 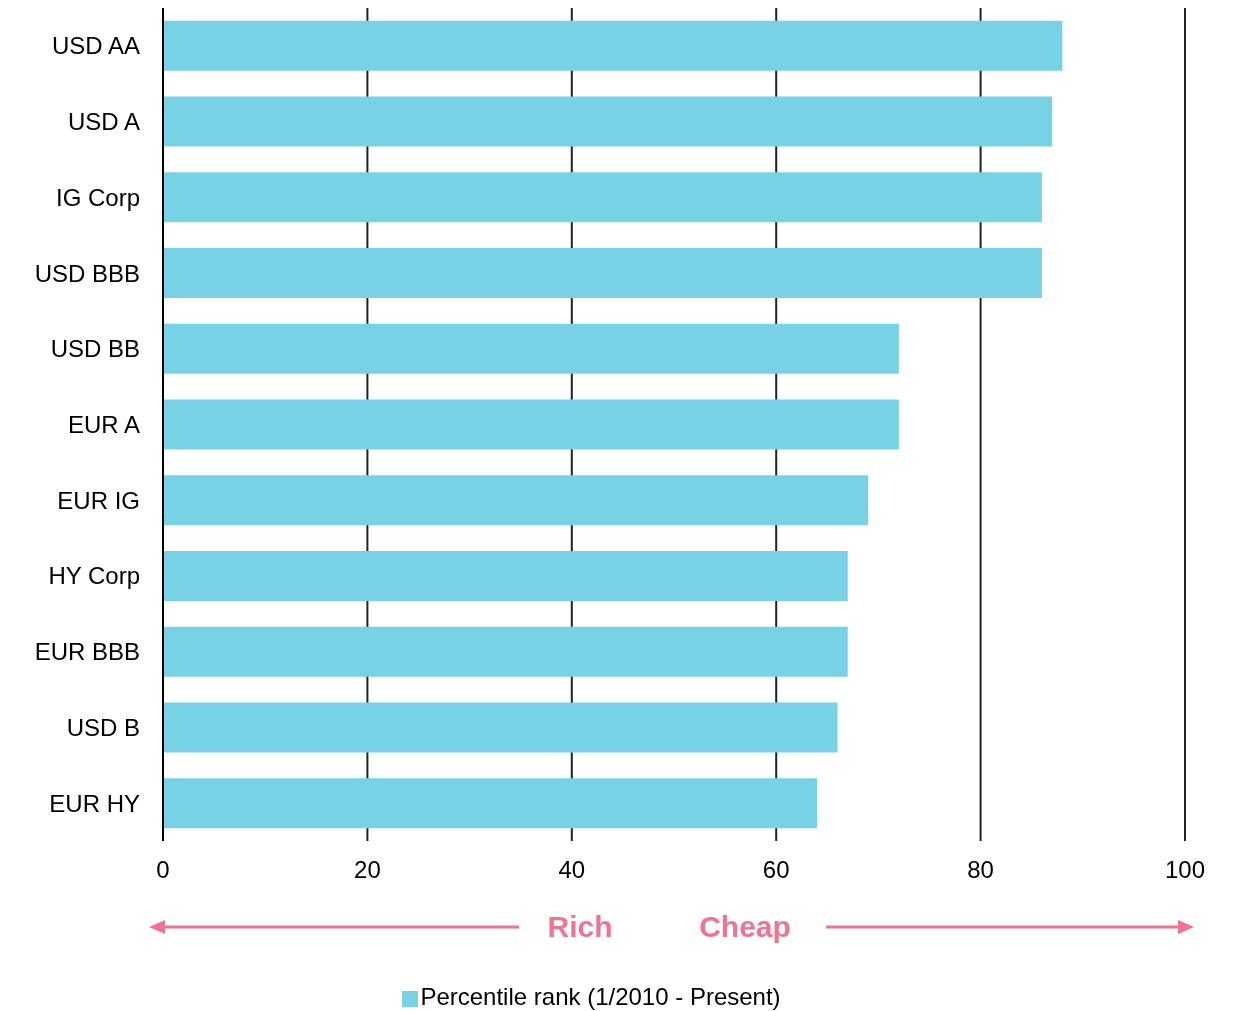 I want to click on text: Cheap, so click(x=745, y=927).